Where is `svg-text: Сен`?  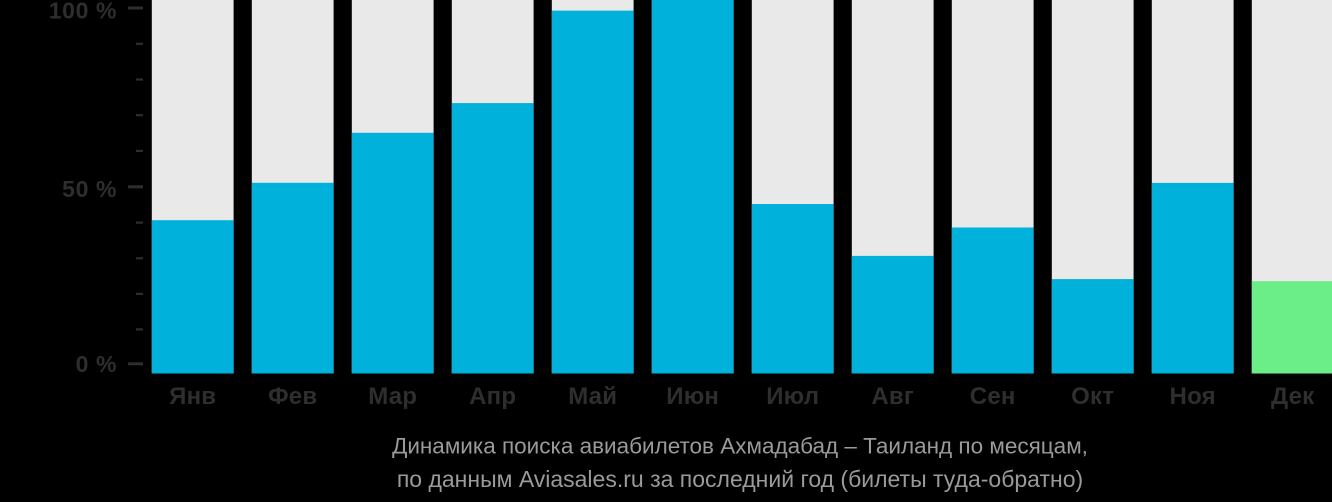 svg-text: Сен is located at coordinates (993, 396).